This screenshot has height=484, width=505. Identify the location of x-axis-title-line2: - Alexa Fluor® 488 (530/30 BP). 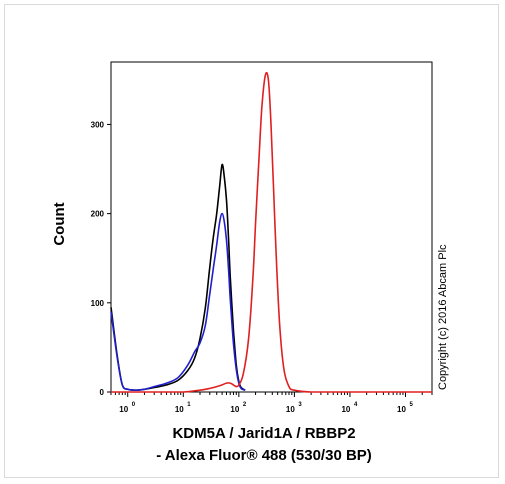
(264, 455).